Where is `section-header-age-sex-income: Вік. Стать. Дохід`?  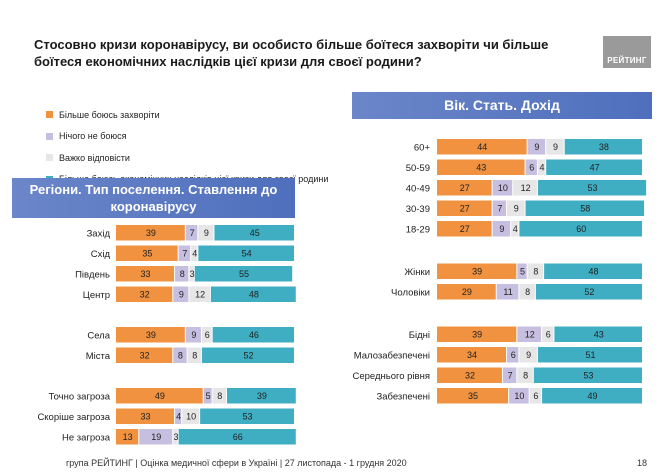
section-header-age-sex-income: Вік. Стать. Дохід is located at coordinates (502, 105).